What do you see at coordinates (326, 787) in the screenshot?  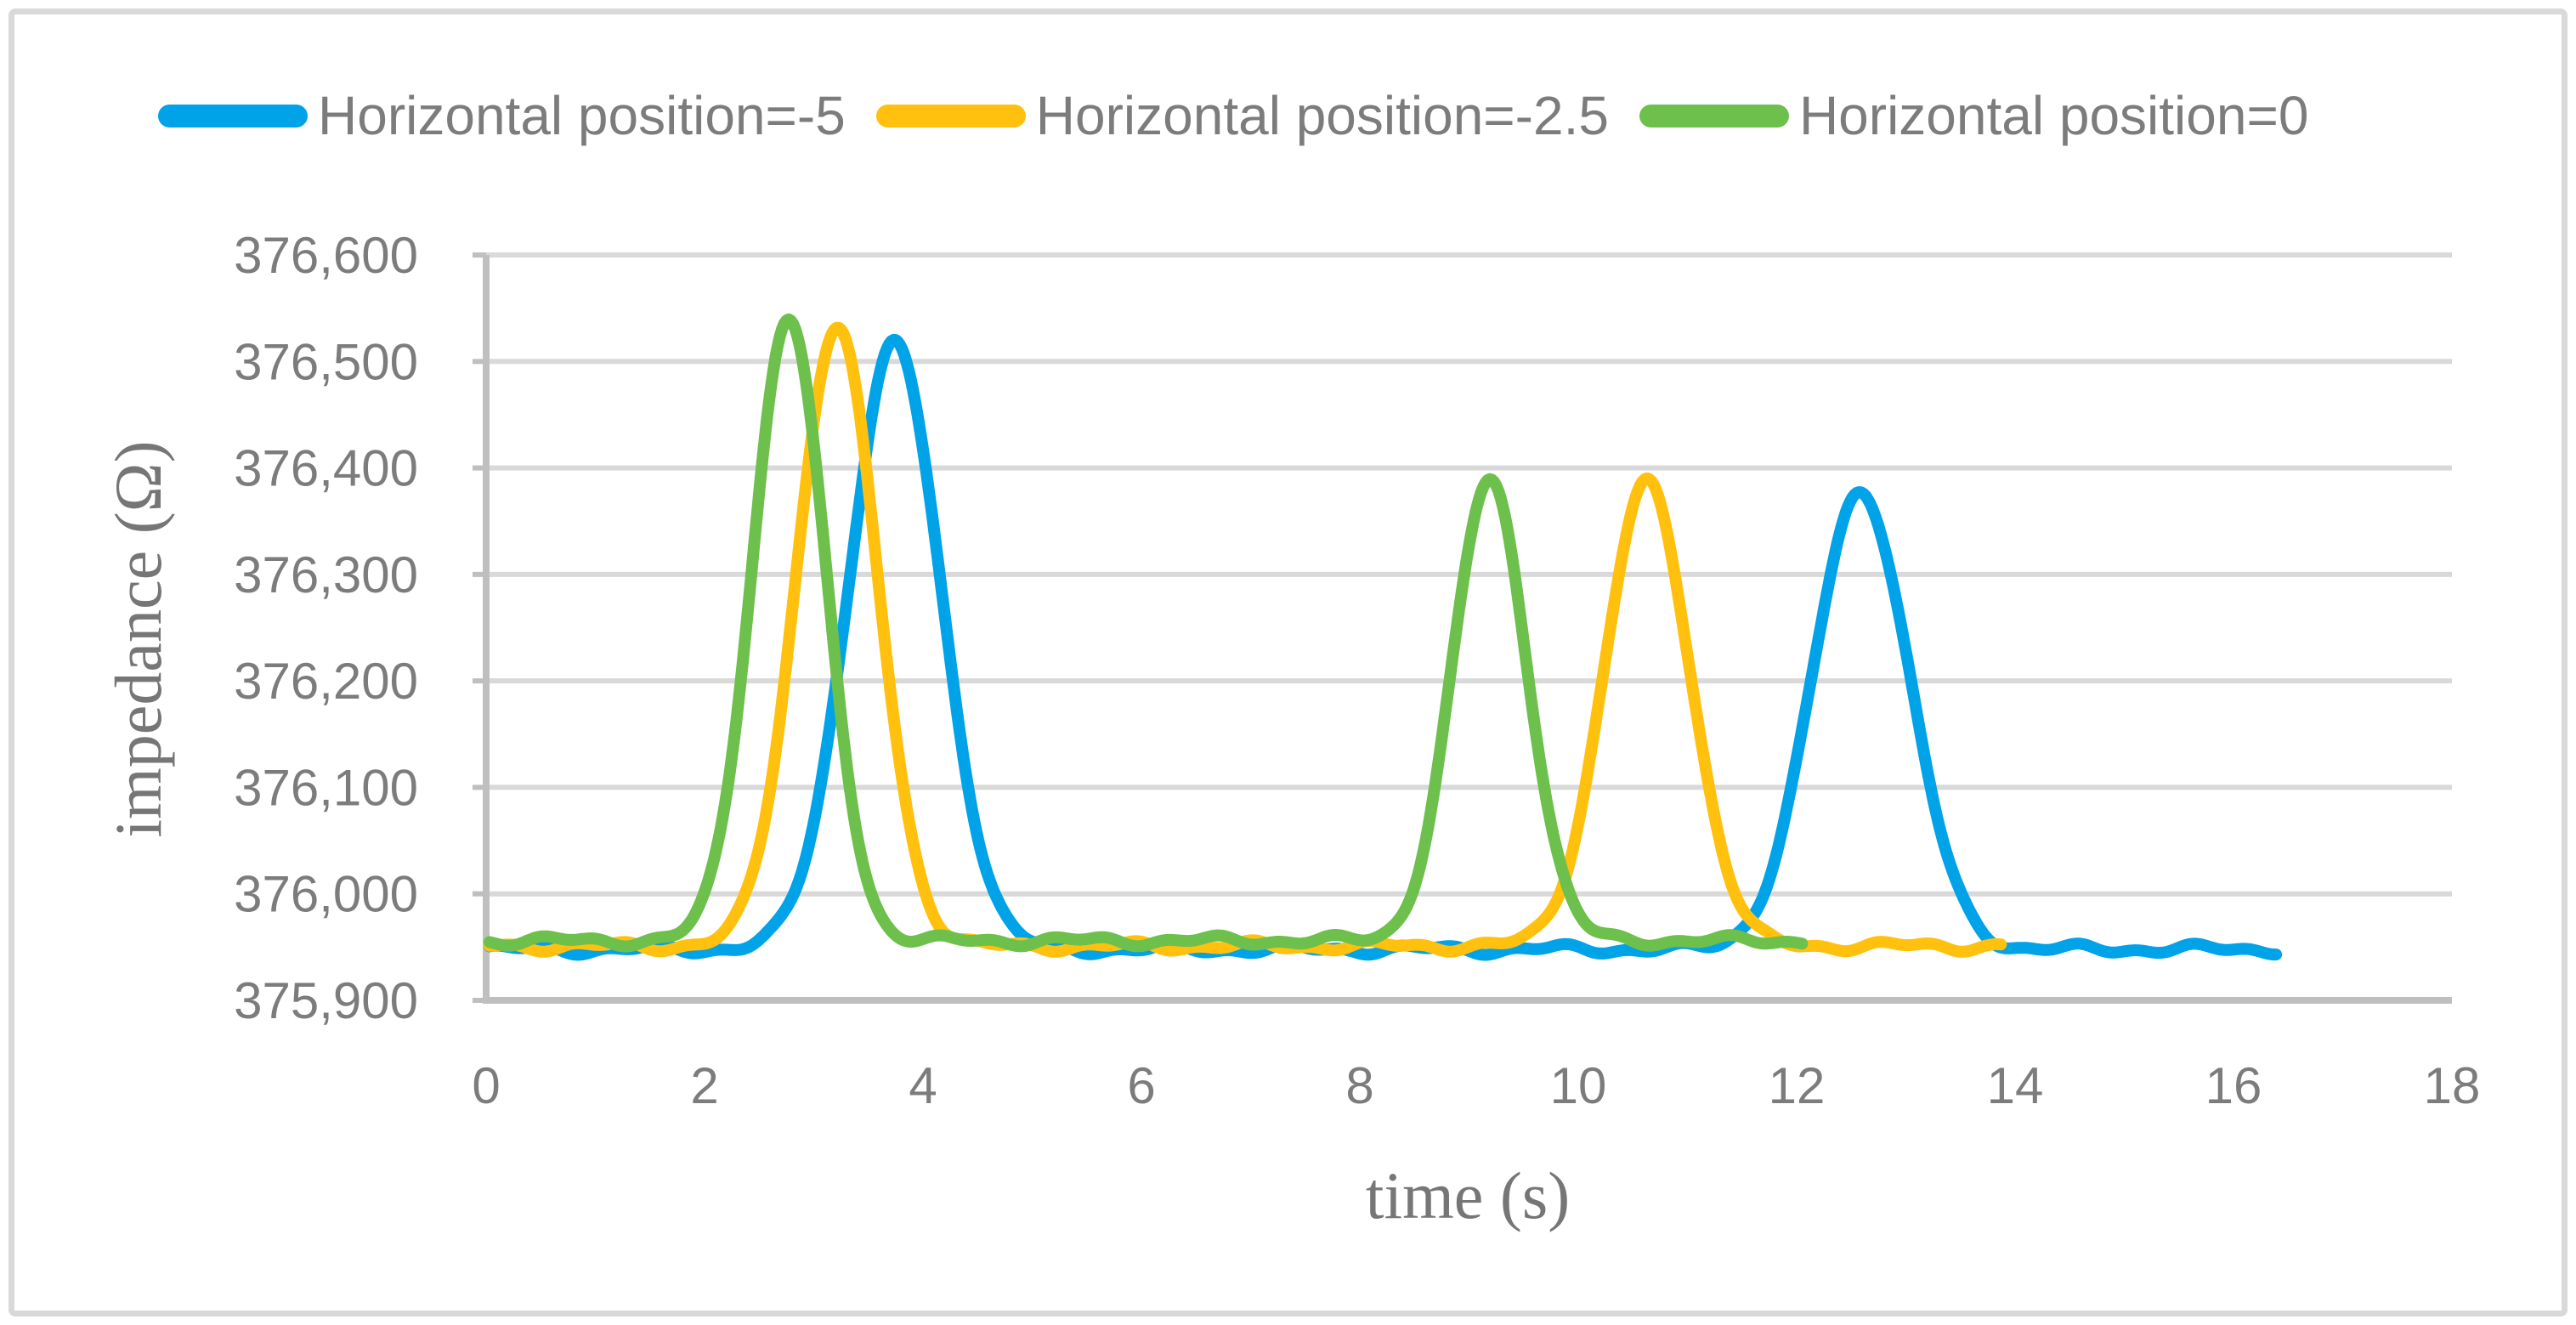 I see `y-tick-label: 376,100` at bounding box center [326, 787].